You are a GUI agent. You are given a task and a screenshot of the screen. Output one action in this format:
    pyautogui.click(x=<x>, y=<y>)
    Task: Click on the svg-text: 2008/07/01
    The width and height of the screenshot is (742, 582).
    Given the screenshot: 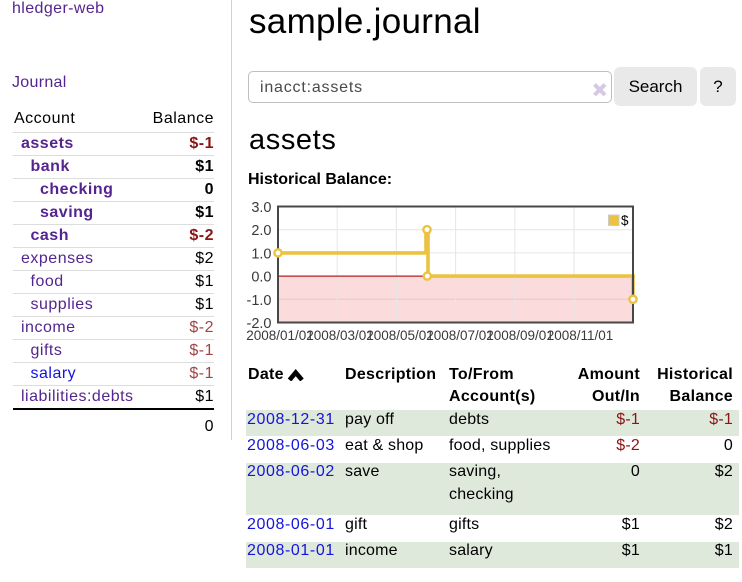 What is the action you would take?
    pyautogui.click(x=460, y=335)
    